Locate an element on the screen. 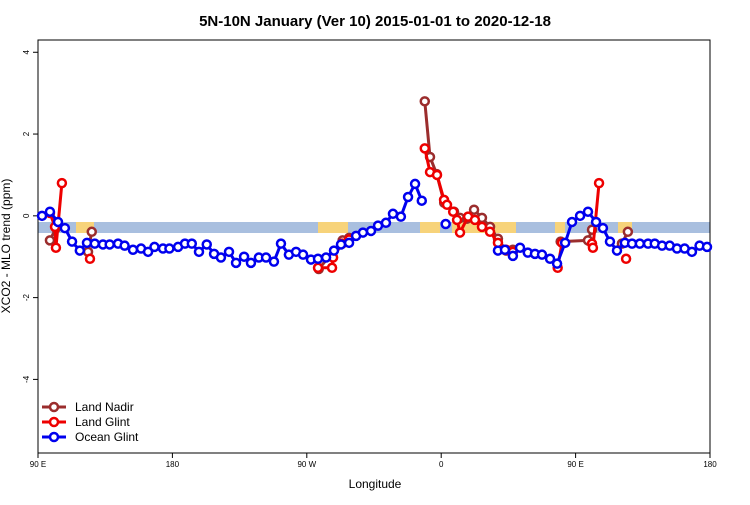  legend-label: Ocean Glint is located at coordinates (107, 437).